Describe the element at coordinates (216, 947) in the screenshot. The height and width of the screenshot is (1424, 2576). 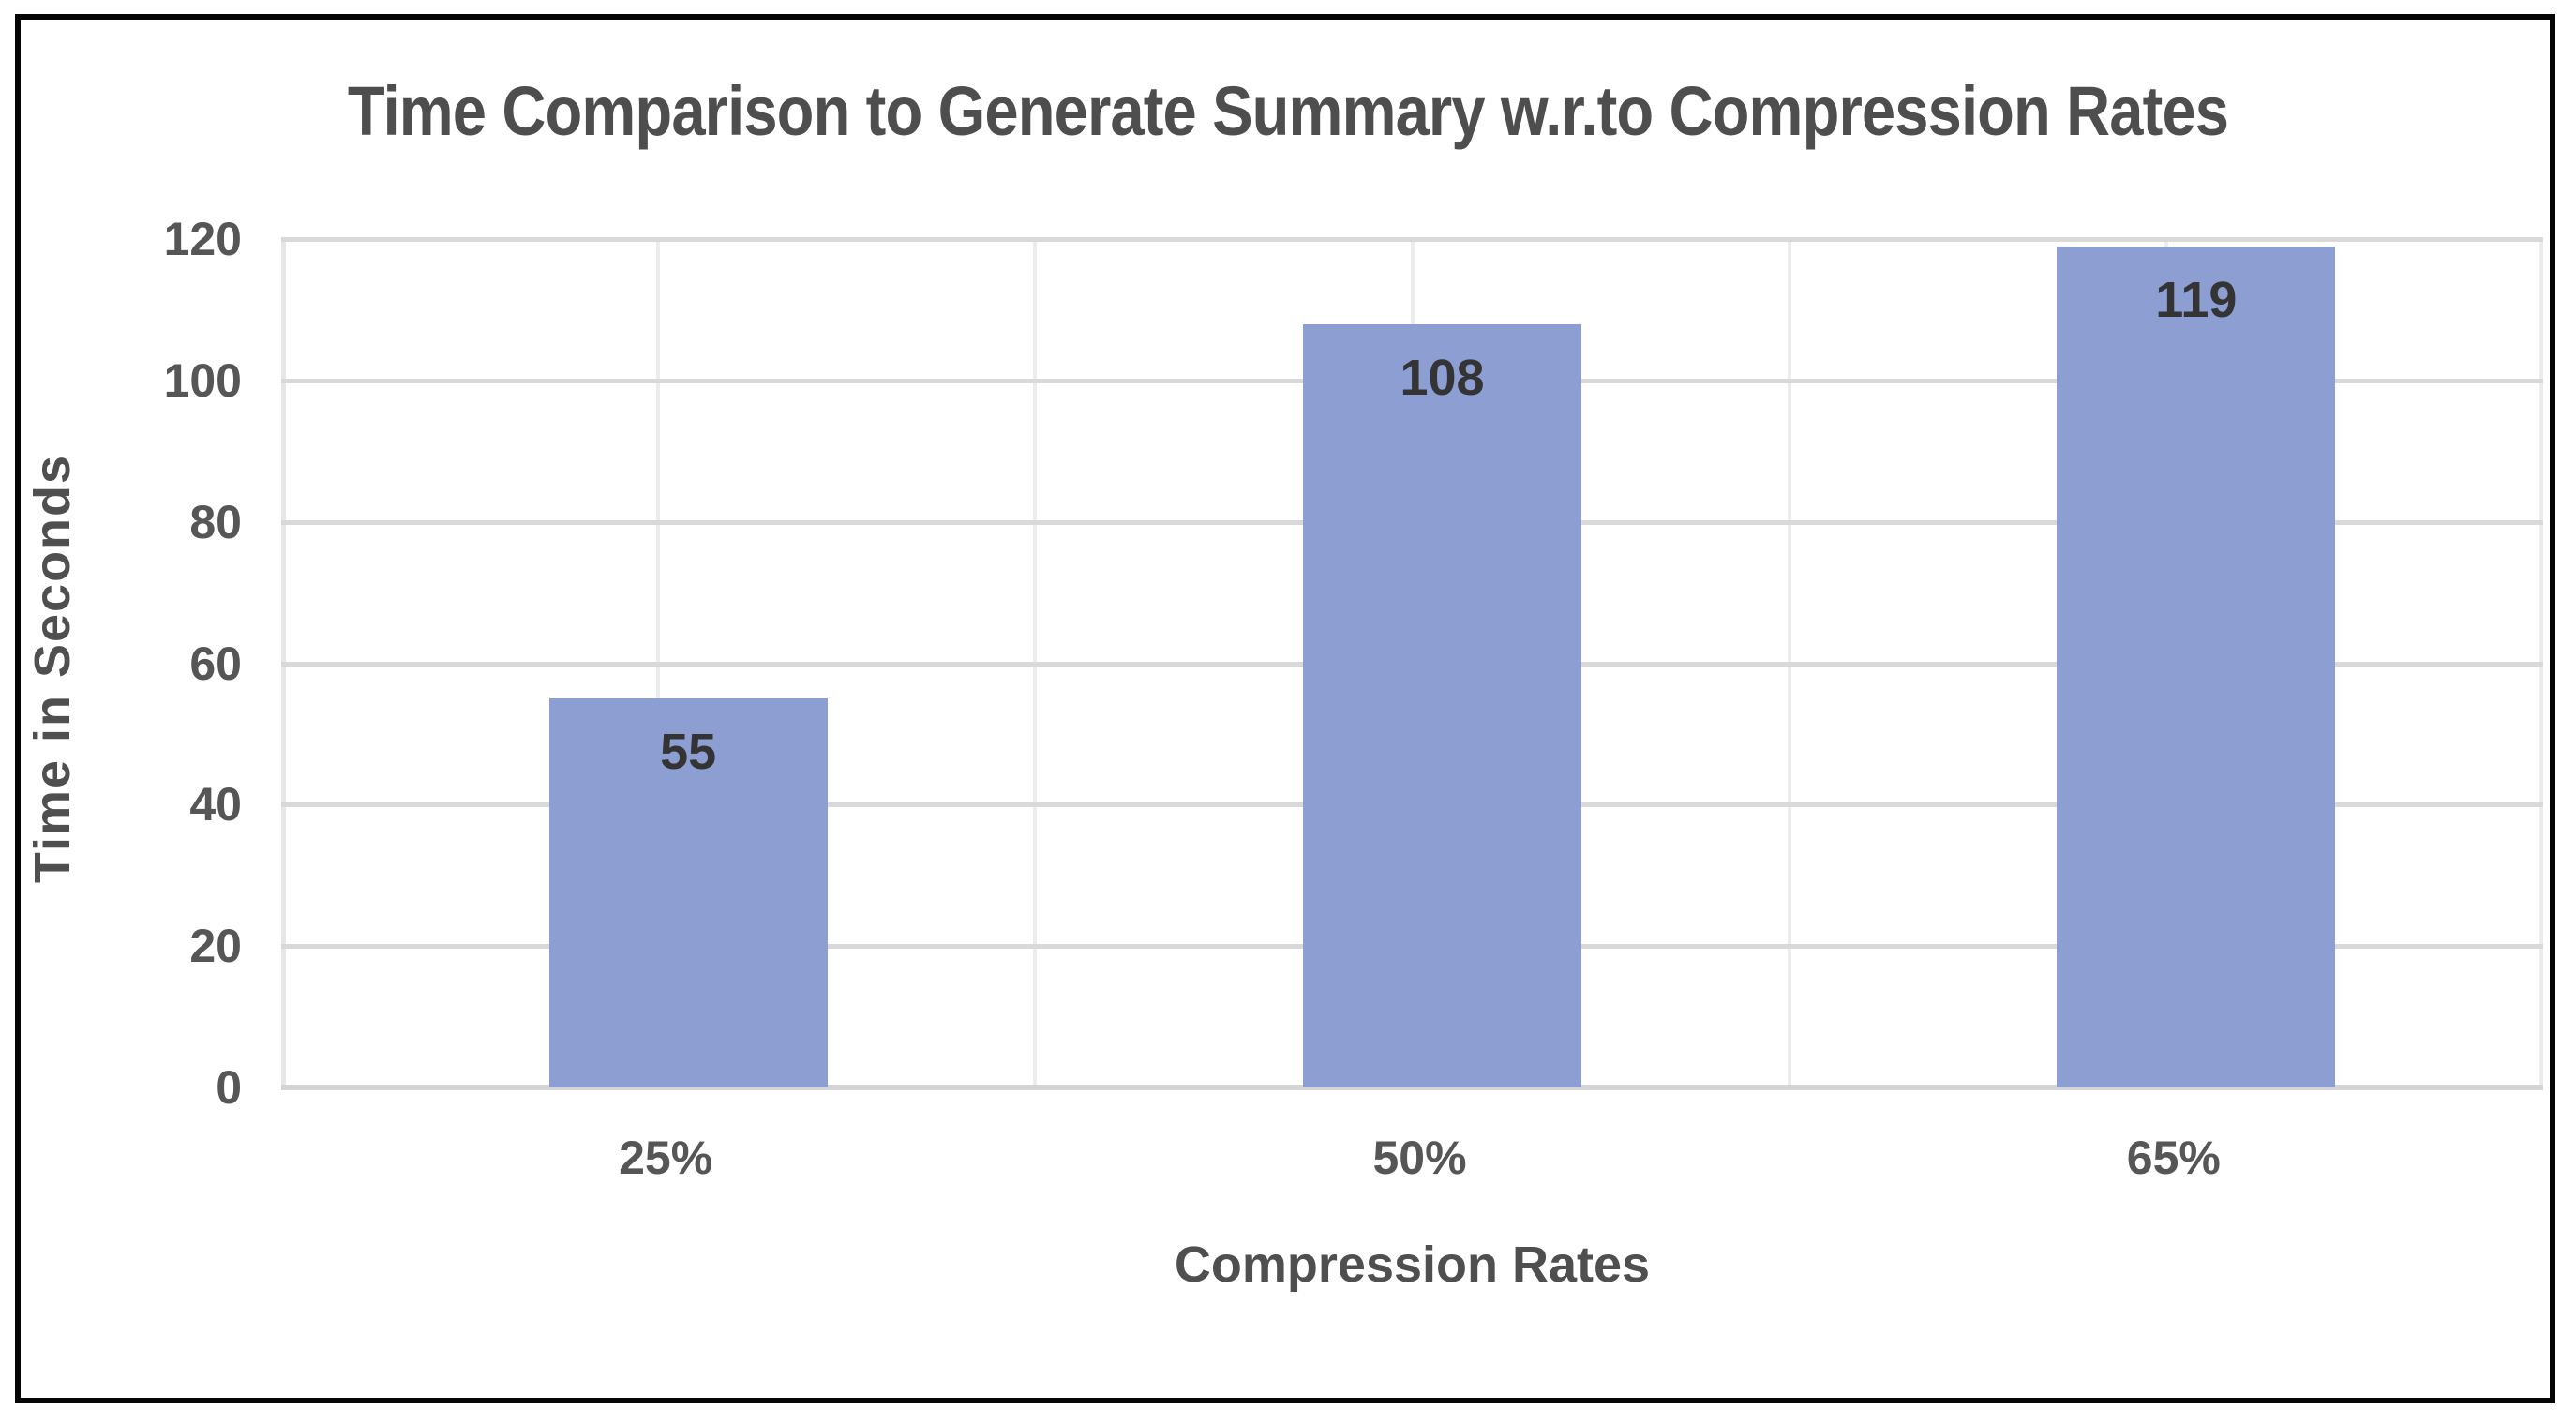
I see `y-tick-label: 20` at that location.